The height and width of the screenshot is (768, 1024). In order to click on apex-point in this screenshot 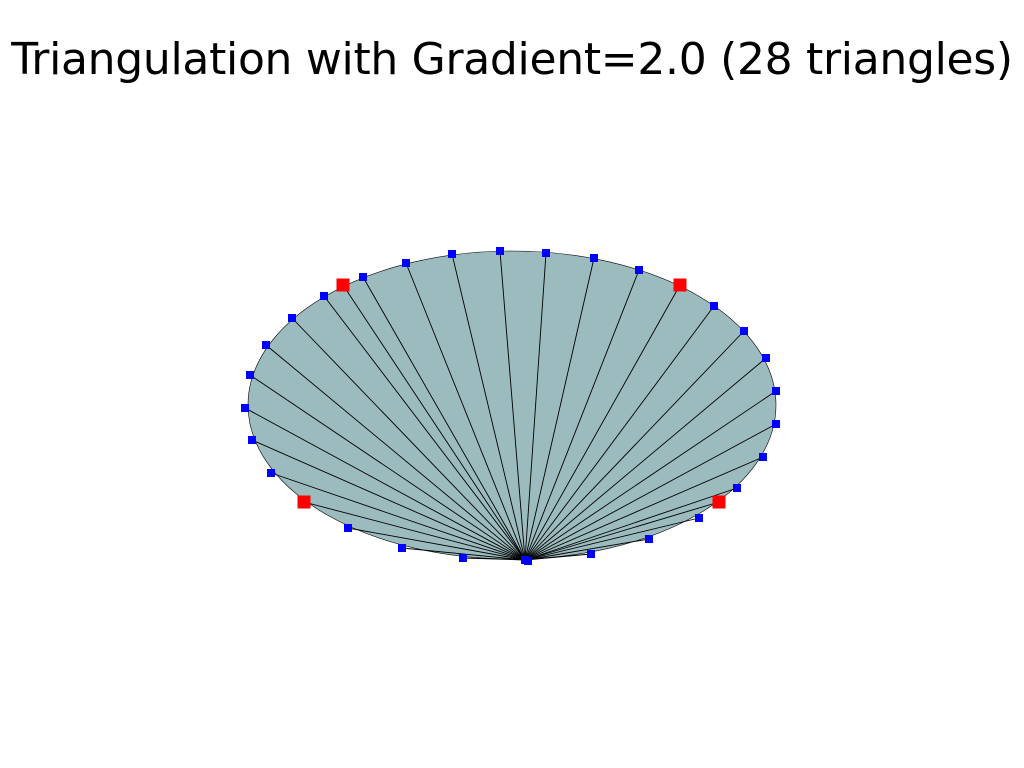, I will do `click(525, 560)`.